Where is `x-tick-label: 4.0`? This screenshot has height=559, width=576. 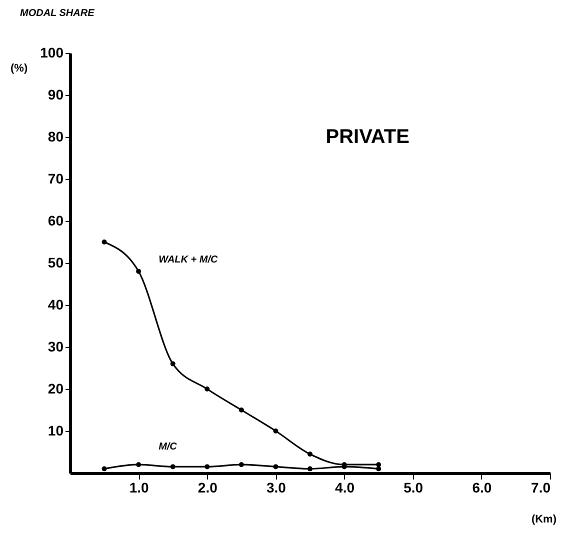 x-tick-label: 4.0 is located at coordinates (345, 488).